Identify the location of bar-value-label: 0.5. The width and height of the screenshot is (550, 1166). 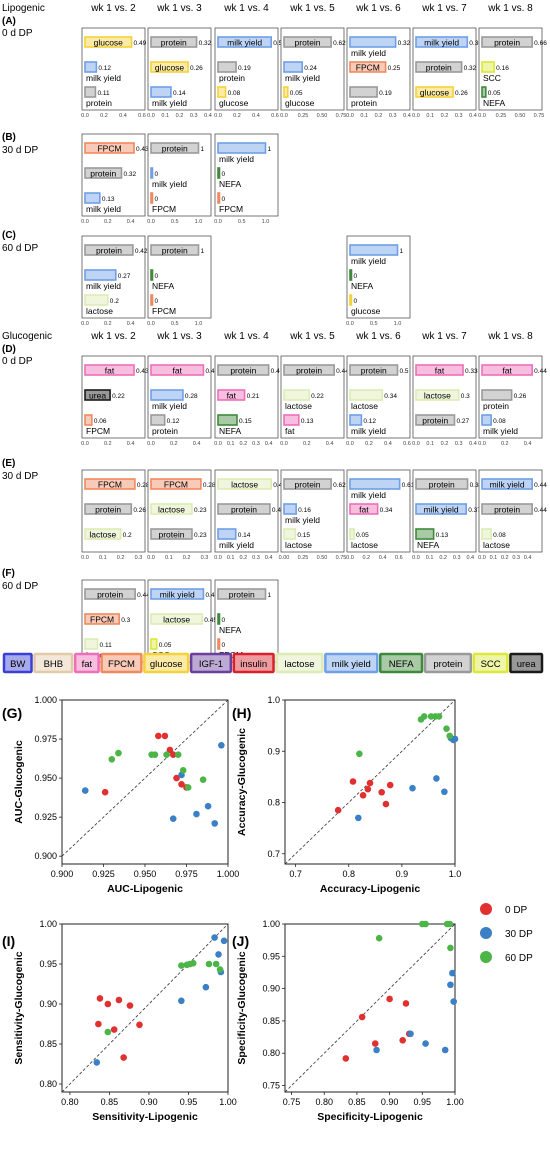
(404, 371).